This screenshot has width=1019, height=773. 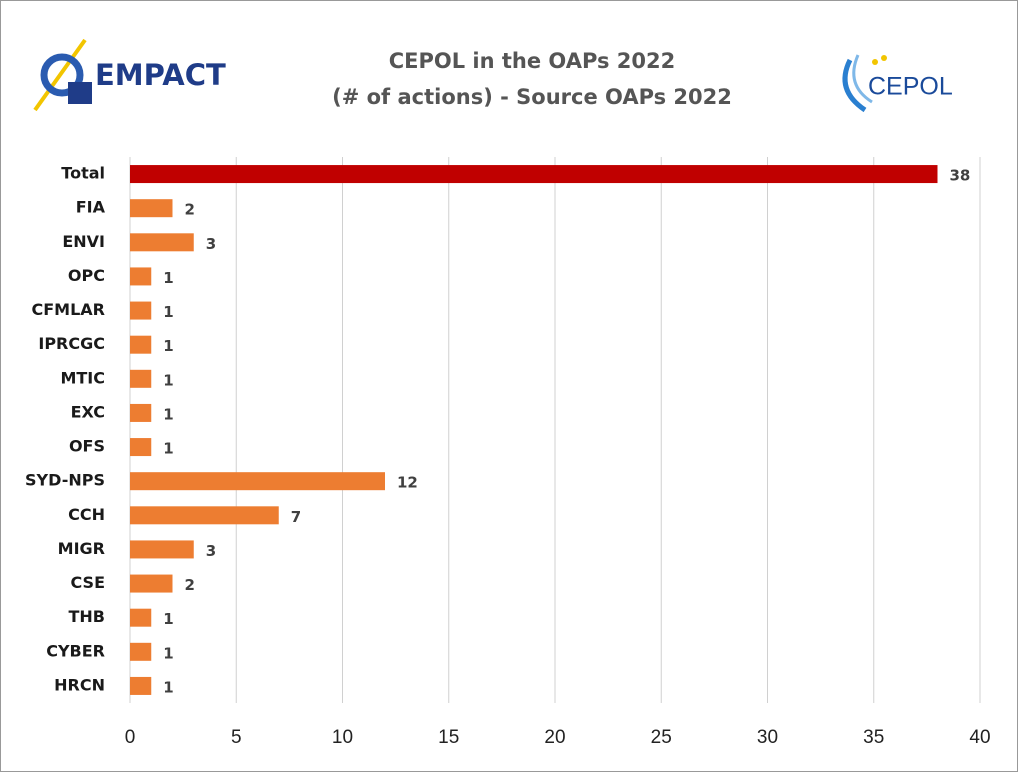 I want to click on x-tick-label: 35, so click(x=873, y=737).